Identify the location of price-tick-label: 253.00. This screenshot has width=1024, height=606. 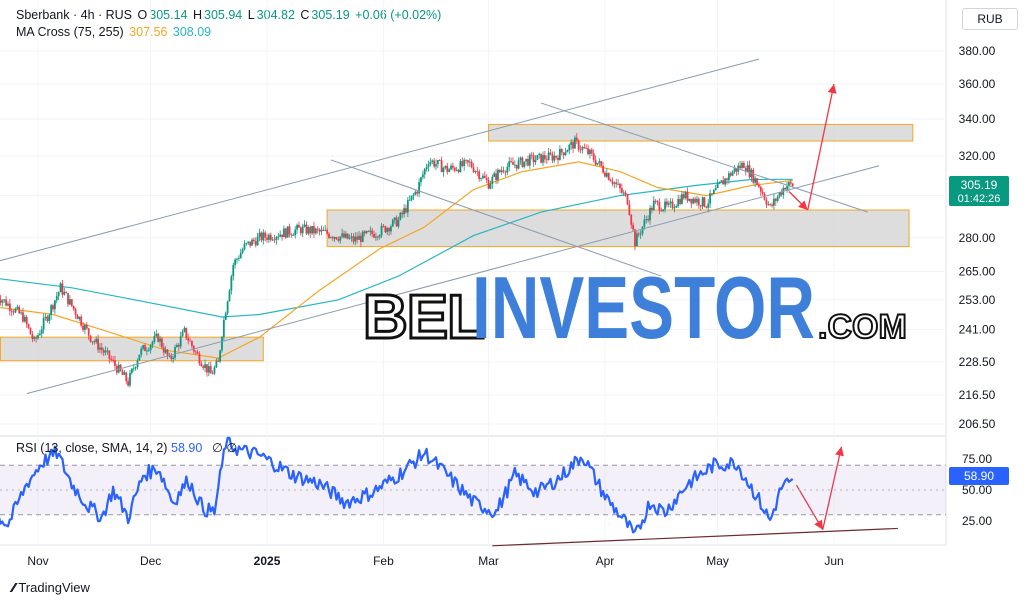
(977, 300).